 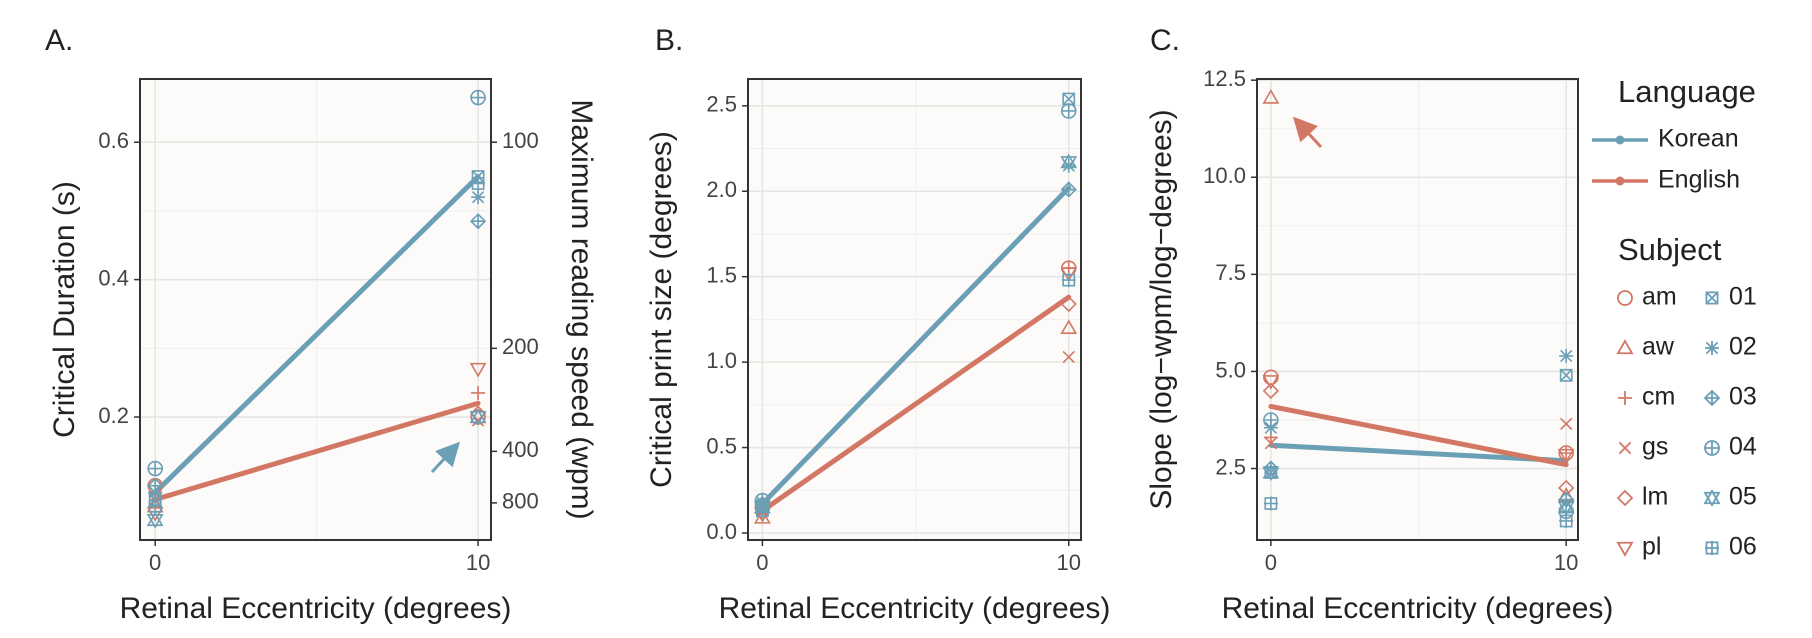 What do you see at coordinates (721, 360) in the screenshot?
I see `y-tick-label: 1.0` at bounding box center [721, 360].